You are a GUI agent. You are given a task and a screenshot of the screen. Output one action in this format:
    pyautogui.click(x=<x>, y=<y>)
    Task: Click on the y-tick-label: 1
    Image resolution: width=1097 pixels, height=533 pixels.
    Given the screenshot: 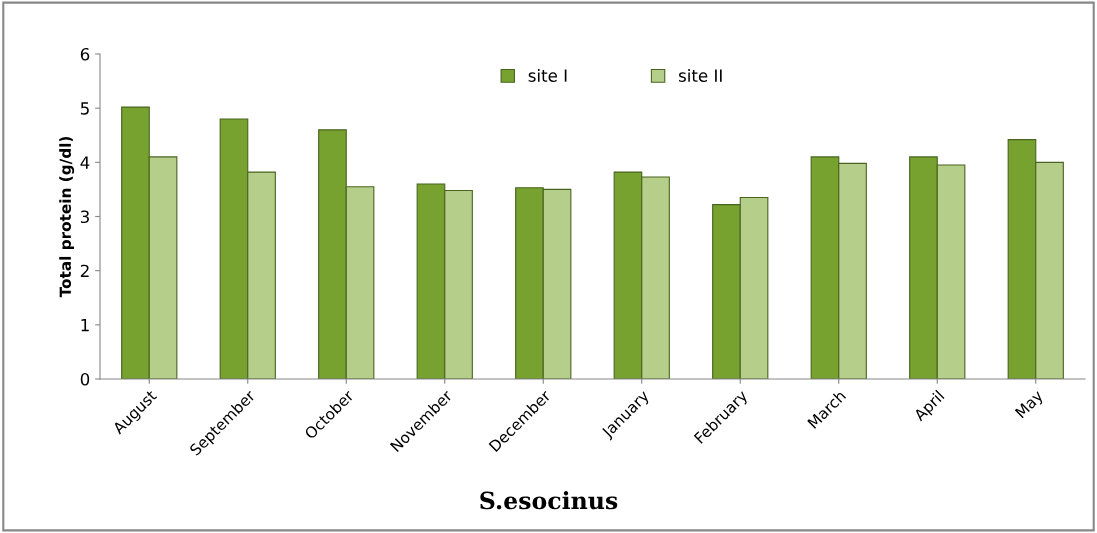 What is the action you would take?
    pyautogui.click(x=85, y=325)
    